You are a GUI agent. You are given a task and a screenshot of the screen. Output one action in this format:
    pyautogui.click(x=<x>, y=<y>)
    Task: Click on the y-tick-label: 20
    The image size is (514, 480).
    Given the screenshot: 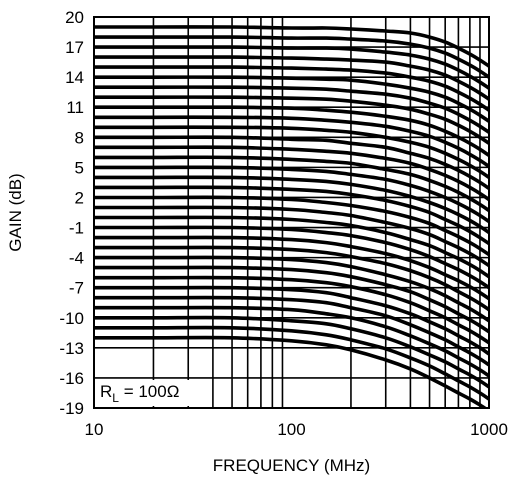 What is the action you would take?
    pyautogui.click(x=74, y=17)
    